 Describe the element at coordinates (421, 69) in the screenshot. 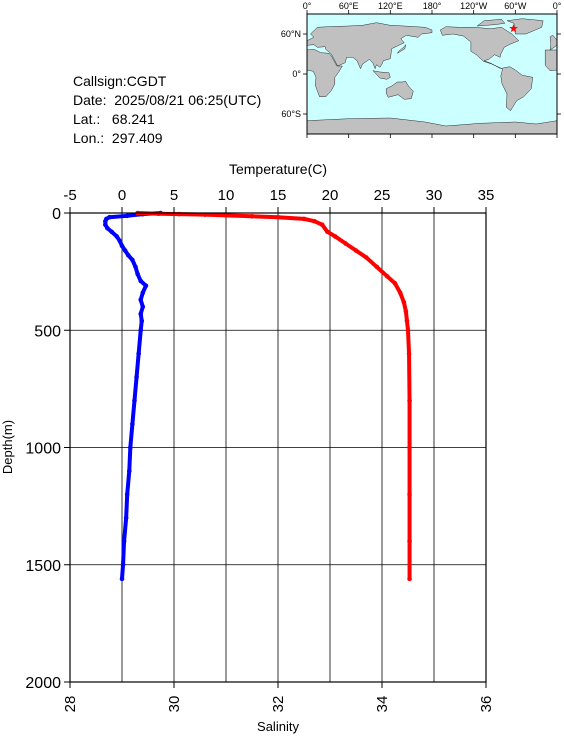

I see `world-map: 0° 60°E 120°E 180° 120°W 60°W 0° 60°N 0° 60°S` at that location.